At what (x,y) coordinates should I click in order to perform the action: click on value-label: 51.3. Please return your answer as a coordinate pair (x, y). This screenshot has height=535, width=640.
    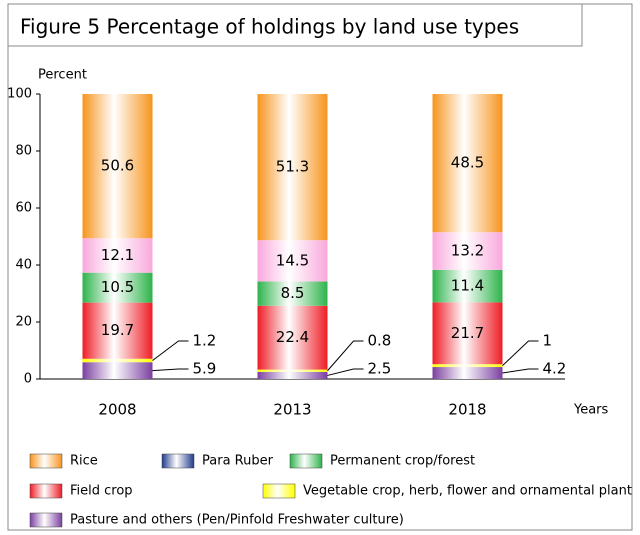
    Looking at the image, I should click on (292, 167).